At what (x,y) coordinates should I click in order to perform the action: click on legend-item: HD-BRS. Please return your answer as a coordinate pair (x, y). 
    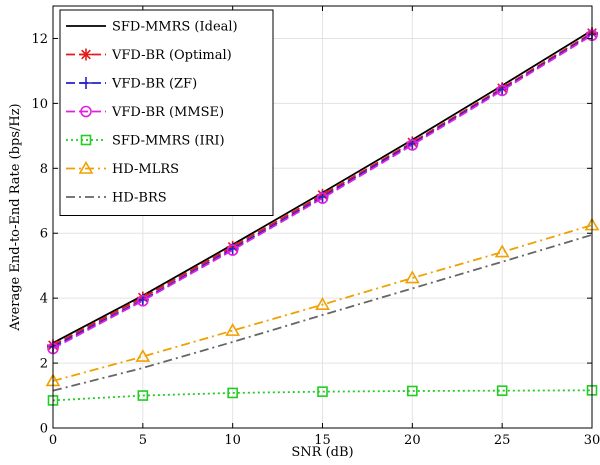
    Looking at the image, I should click on (116, 198).